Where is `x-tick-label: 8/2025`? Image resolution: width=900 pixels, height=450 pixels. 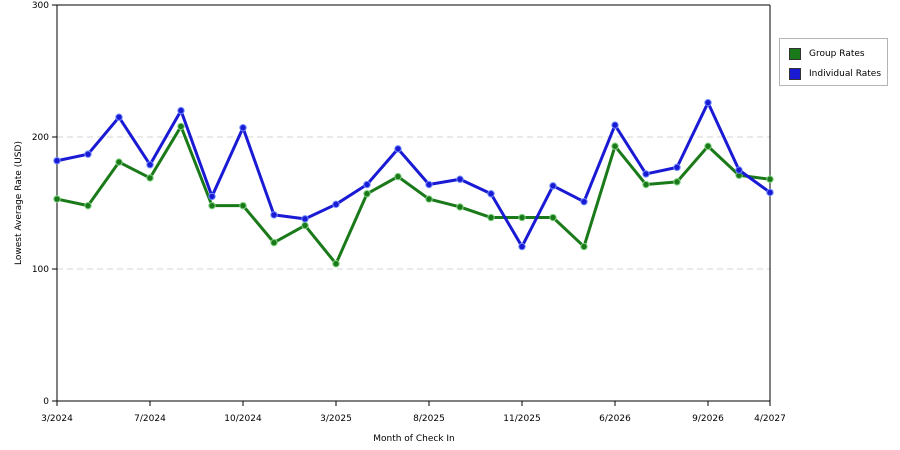
x-tick-label: 8/2025 is located at coordinates (429, 419).